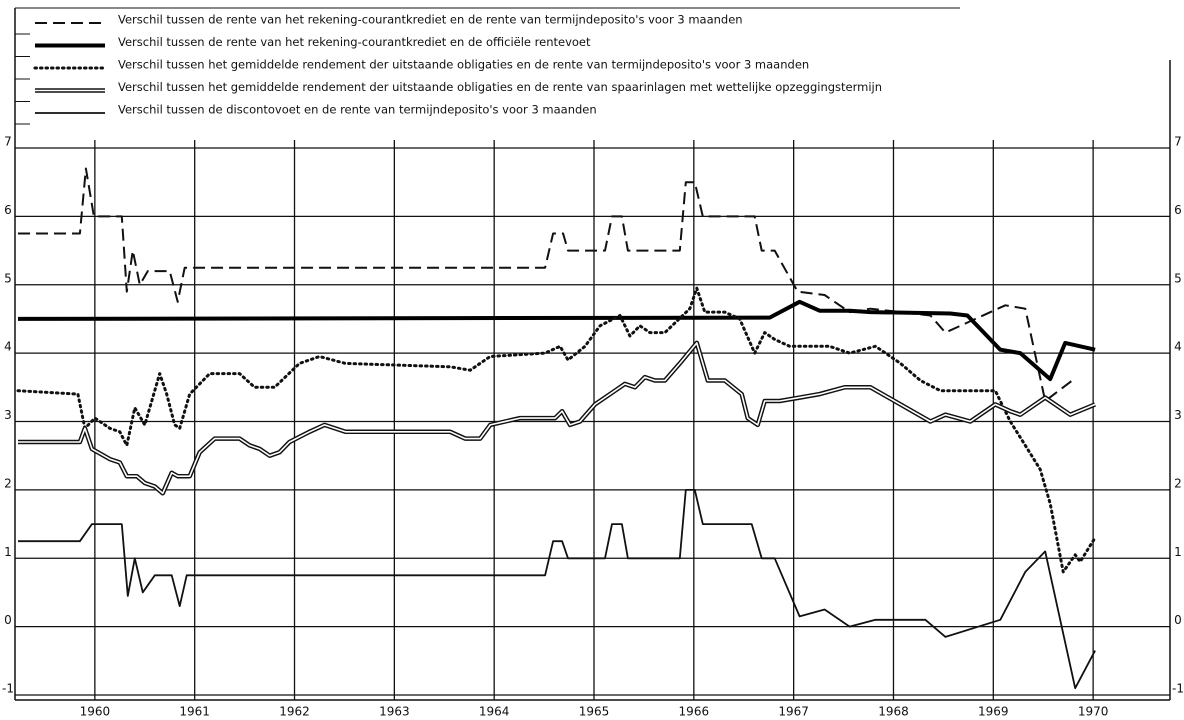 Image resolution: width=1184 pixels, height=720 pixels. Describe the element at coordinates (8, 278) in the screenshot. I see `y-tick-label: 5` at that location.